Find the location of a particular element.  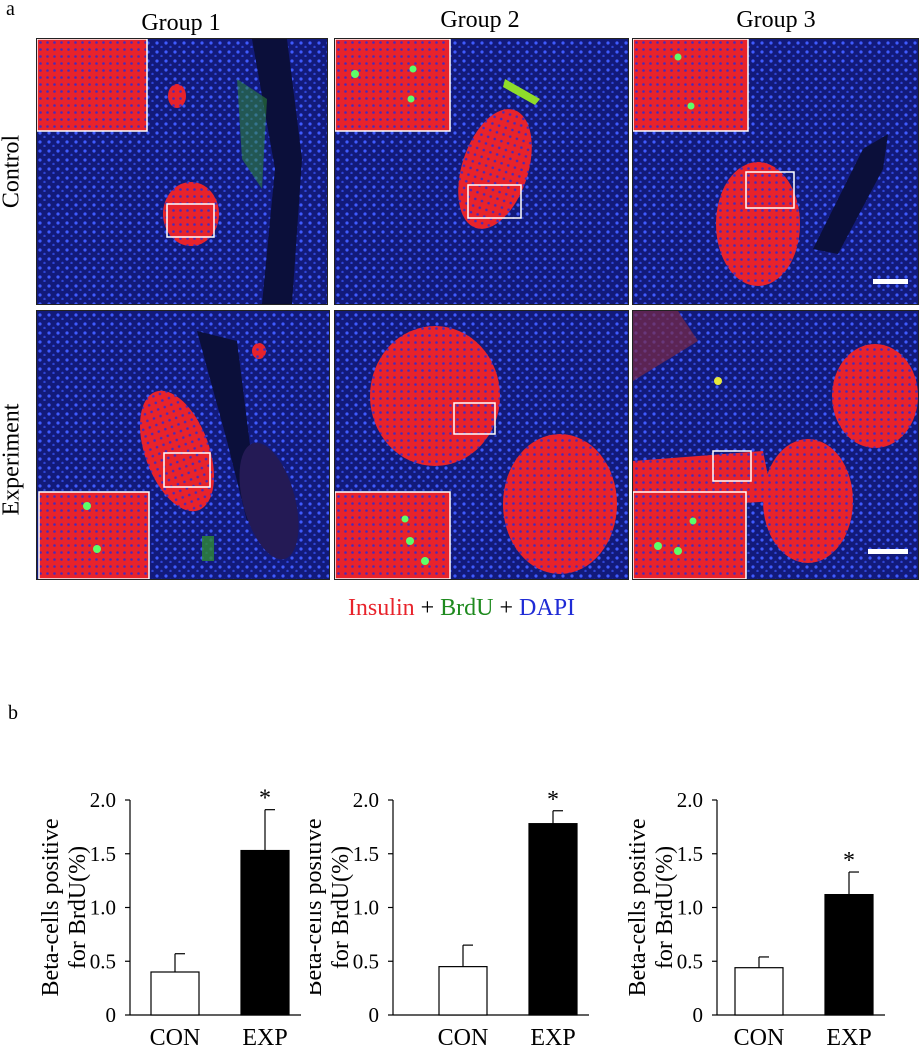

column-title-group-3: Group 3 is located at coordinates (776, 20).